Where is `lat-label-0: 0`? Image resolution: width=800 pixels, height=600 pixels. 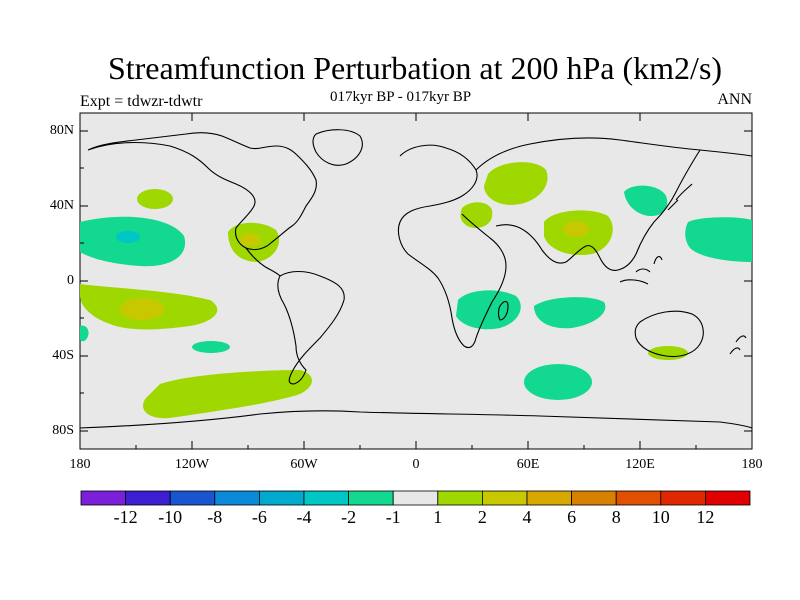 lat-label-0: 0 is located at coordinates (70, 280).